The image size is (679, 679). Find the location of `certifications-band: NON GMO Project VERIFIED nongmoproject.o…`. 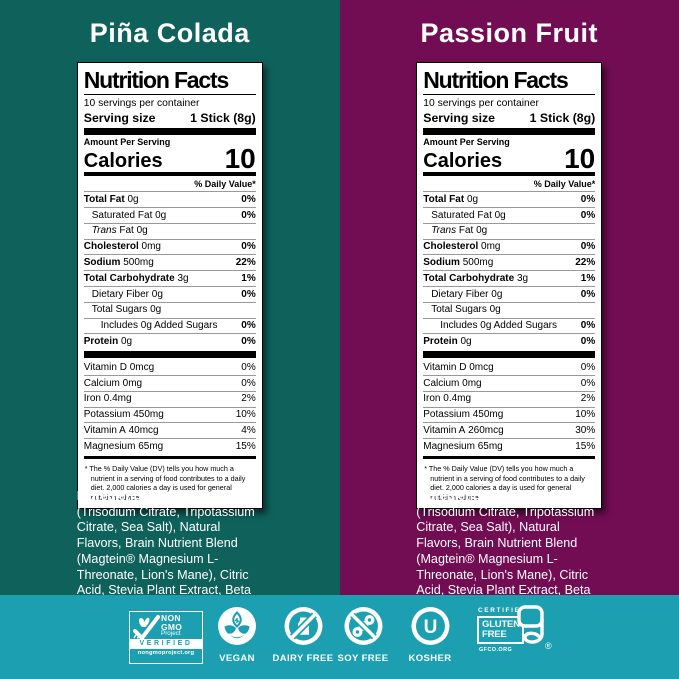

certifications-band: NON GMO Project VERIFIED nongmoproject.o… is located at coordinates (339, 637).